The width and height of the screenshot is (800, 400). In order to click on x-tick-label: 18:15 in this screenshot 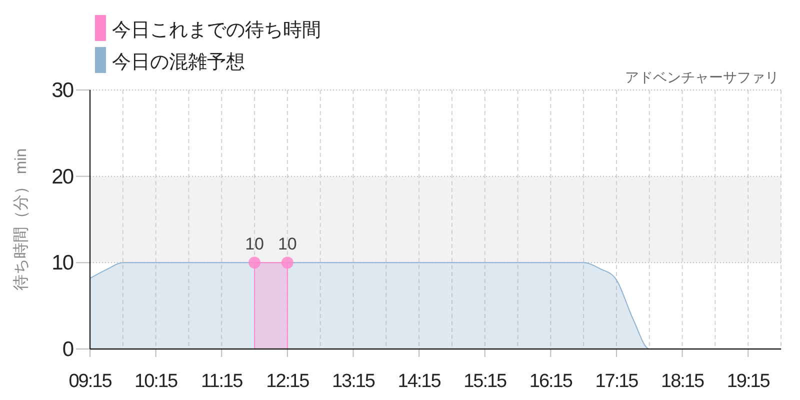, I will do `click(682, 381)`.